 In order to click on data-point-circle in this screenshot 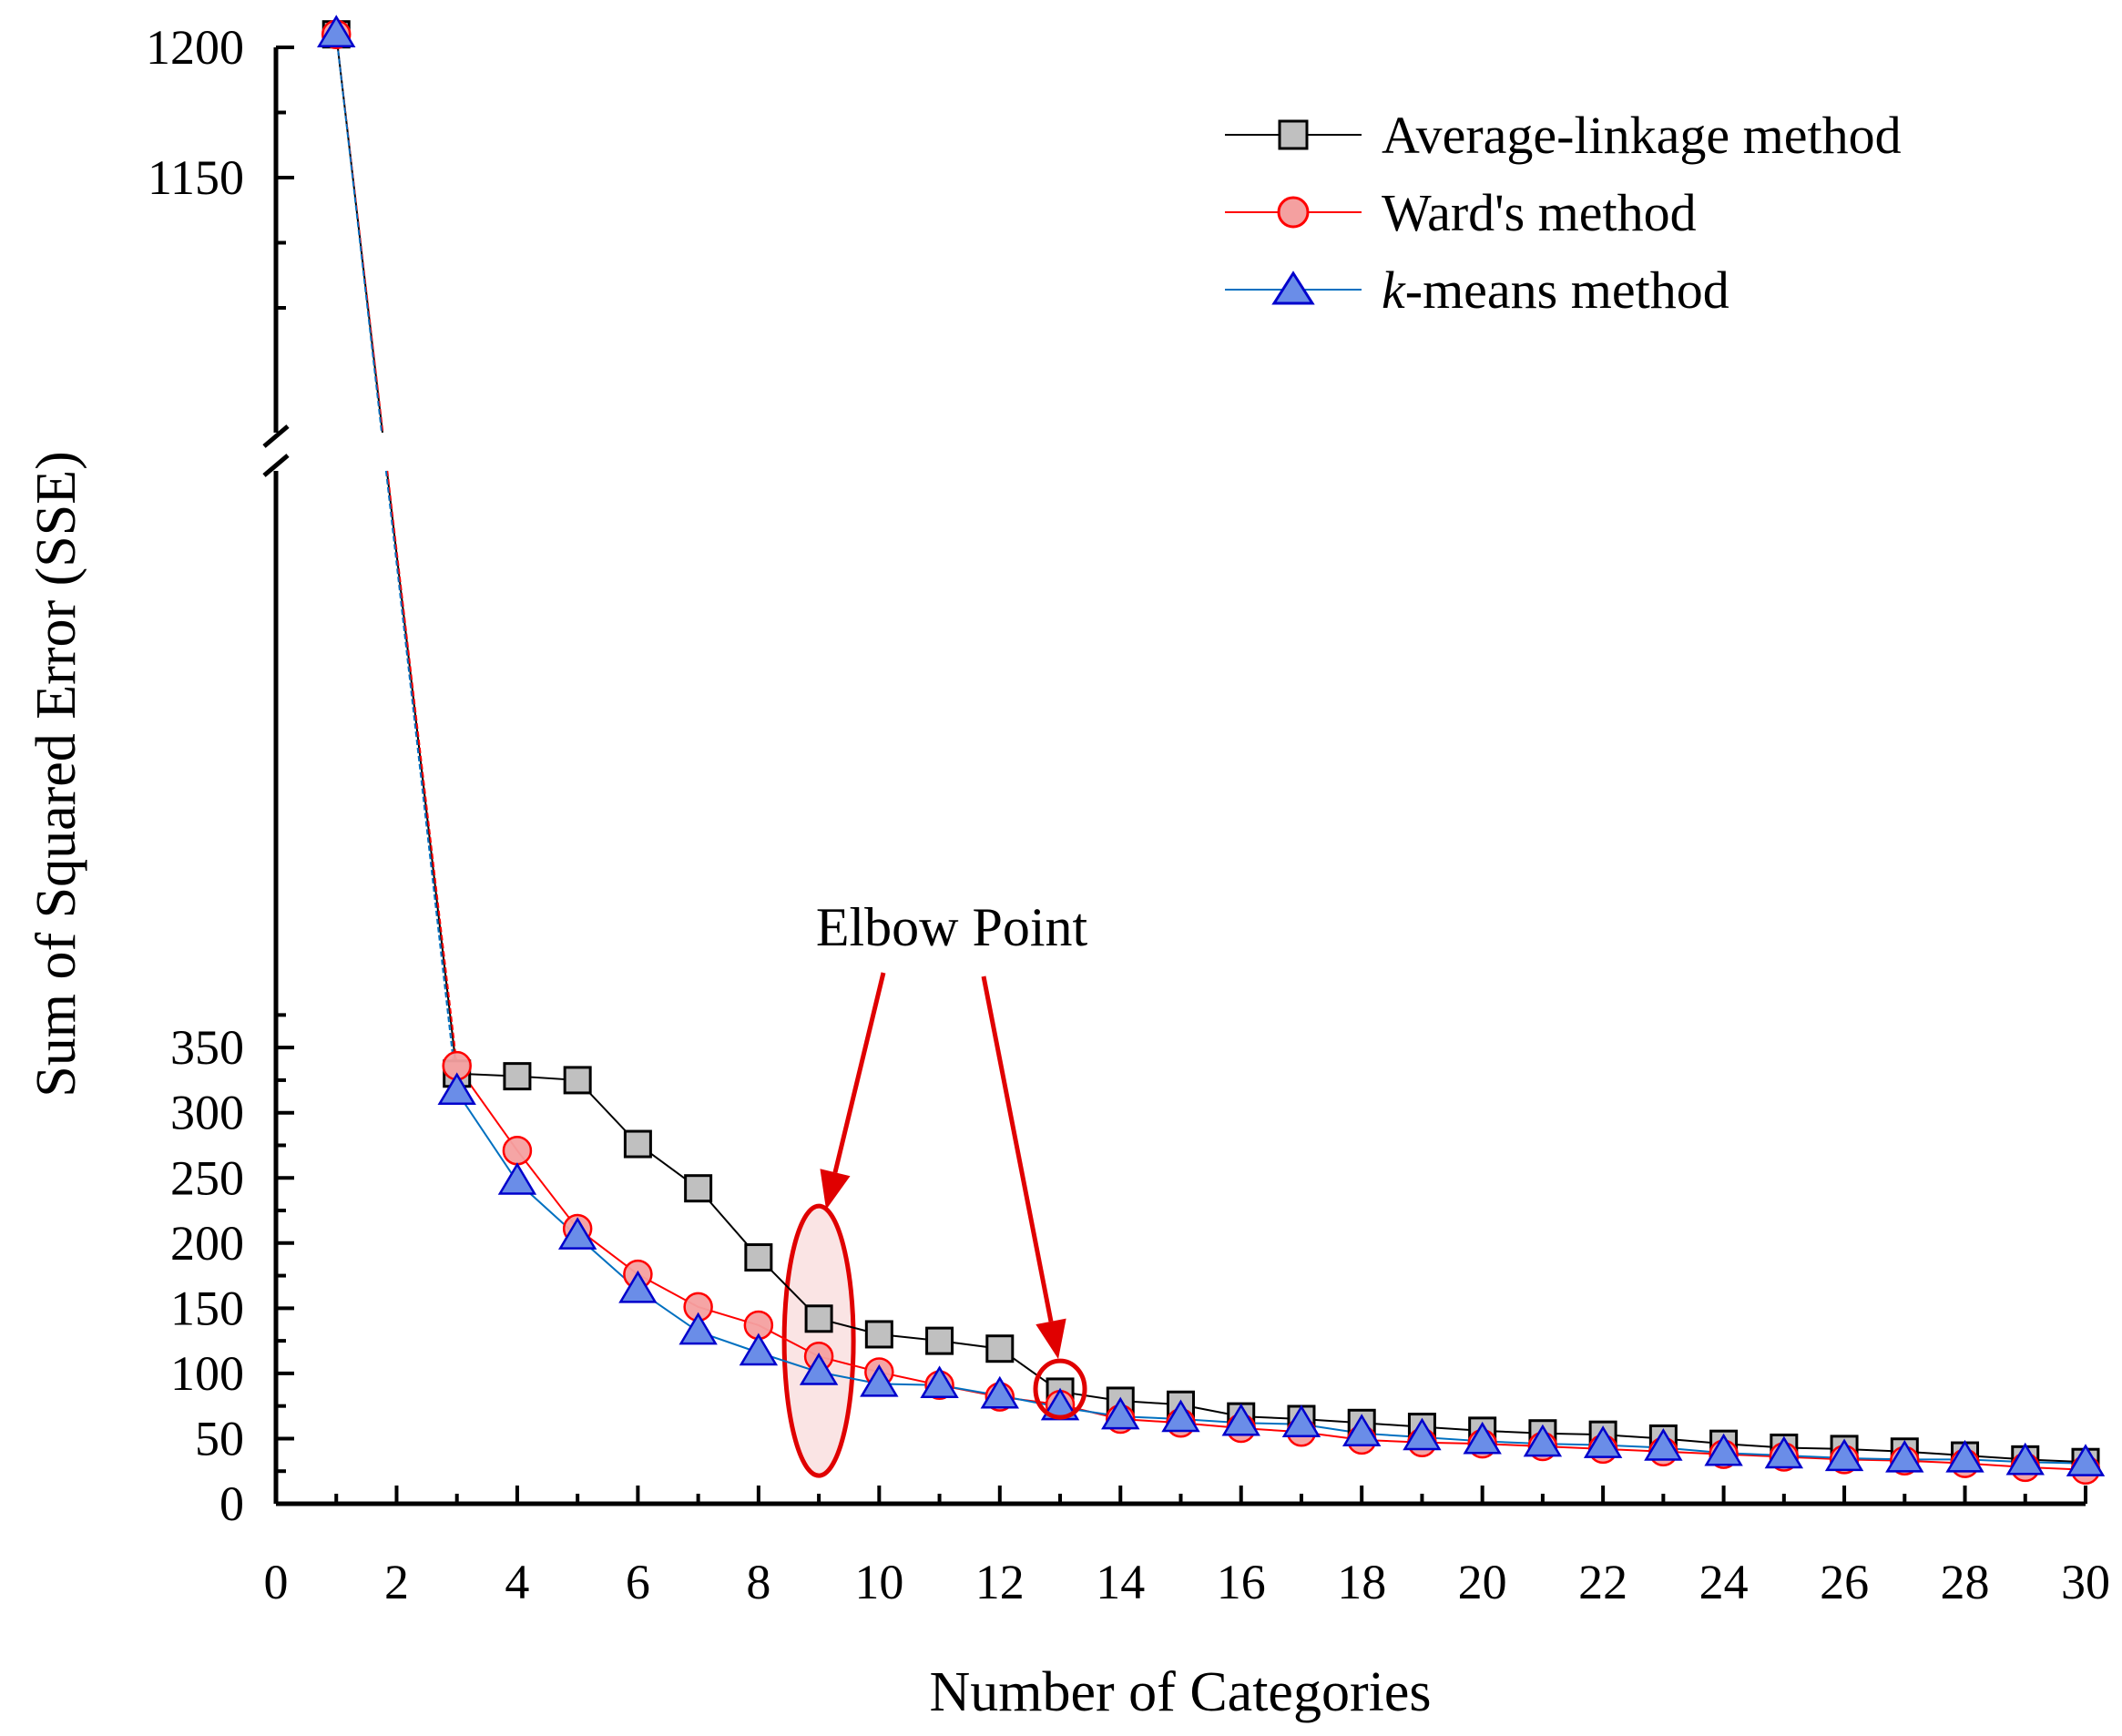, I will do `click(517, 1150)`.